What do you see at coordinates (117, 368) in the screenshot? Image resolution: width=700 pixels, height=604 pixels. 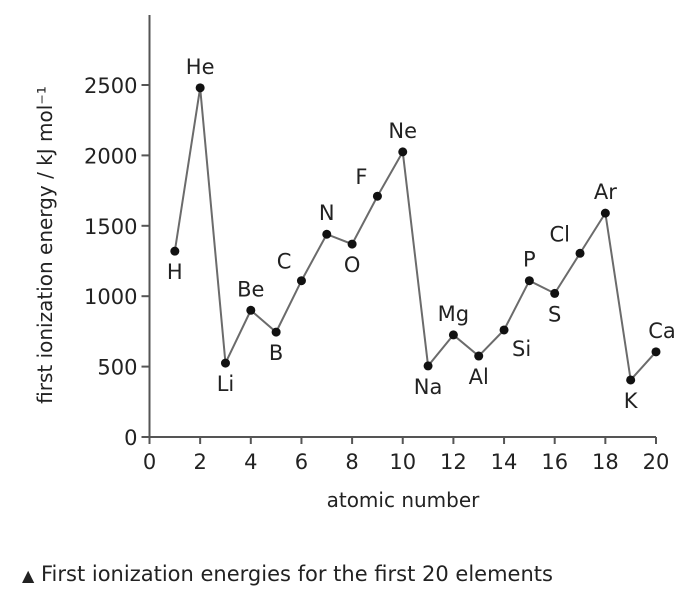 I see `y-tick-label: 500` at bounding box center [117, 368].